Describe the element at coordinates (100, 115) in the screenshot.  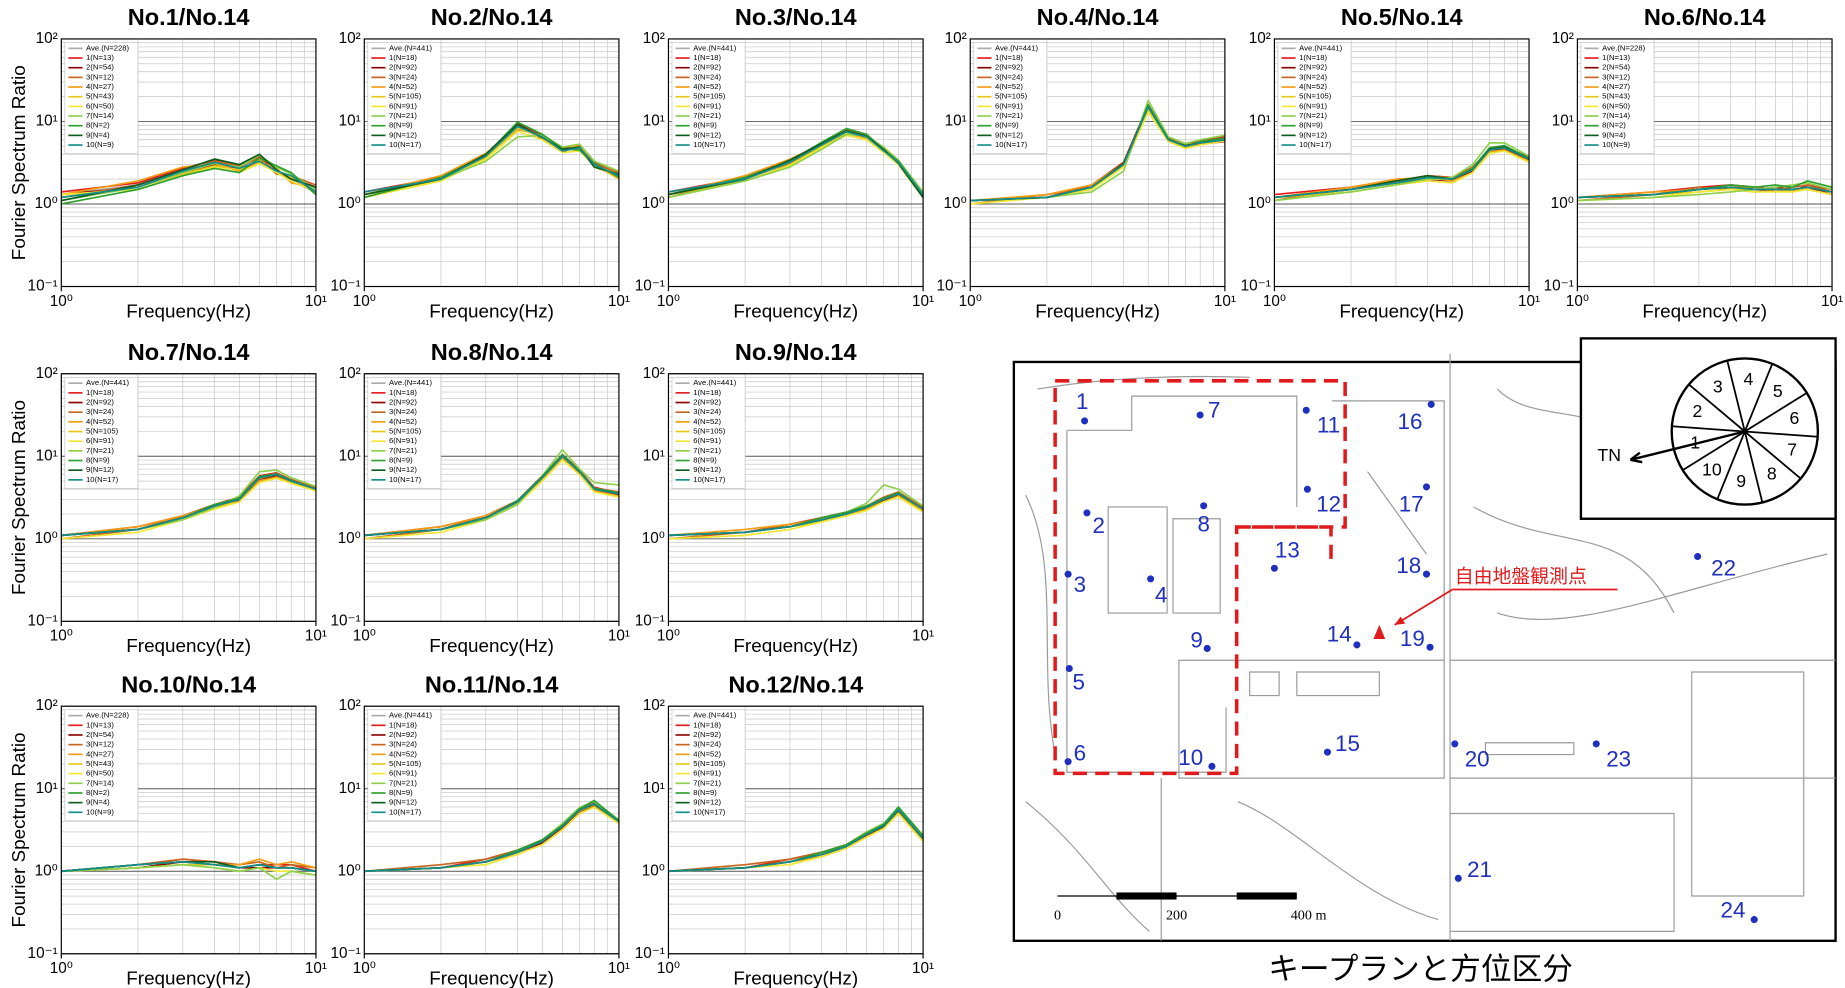
I see `legend-label: 7(N=14)` at that location.